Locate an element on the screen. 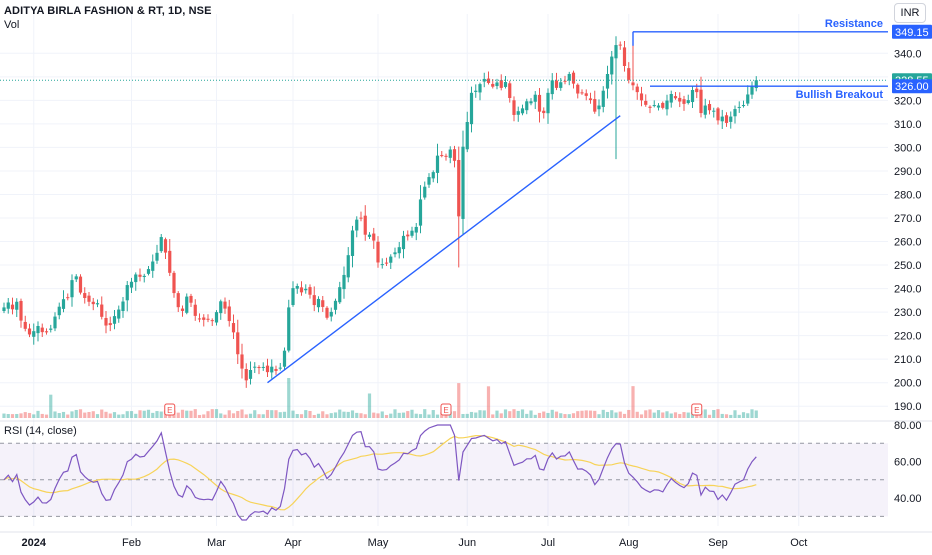  price-tick-label: 200.0 is located at coordinates (908, 384).